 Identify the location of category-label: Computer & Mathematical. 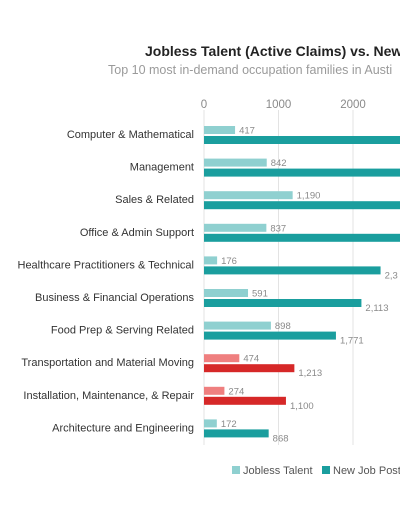
(130, 135).